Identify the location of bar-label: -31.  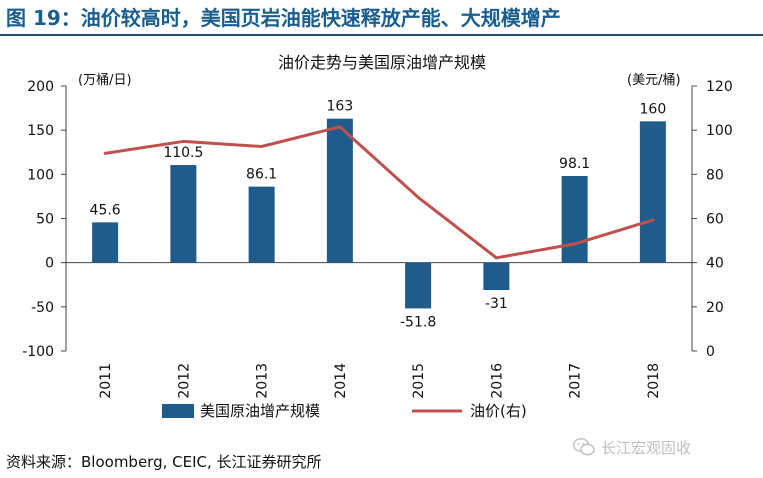
(496, 304).